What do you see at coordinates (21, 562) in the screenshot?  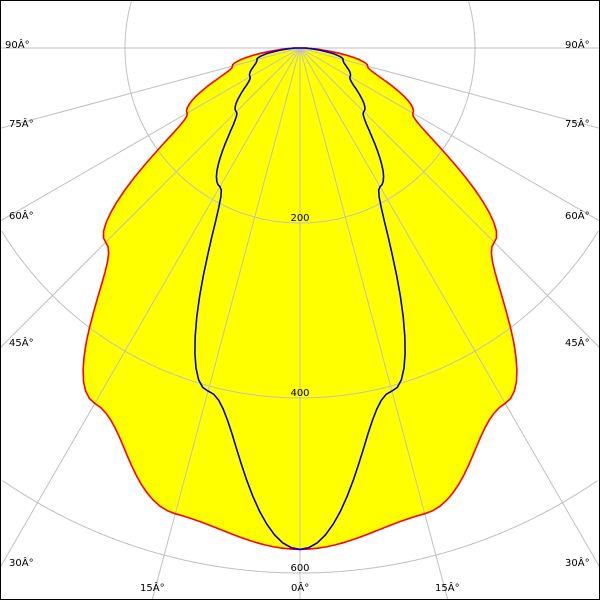 I see `angle-label-30-left: 30Â°` at bounding box center [21, 562].